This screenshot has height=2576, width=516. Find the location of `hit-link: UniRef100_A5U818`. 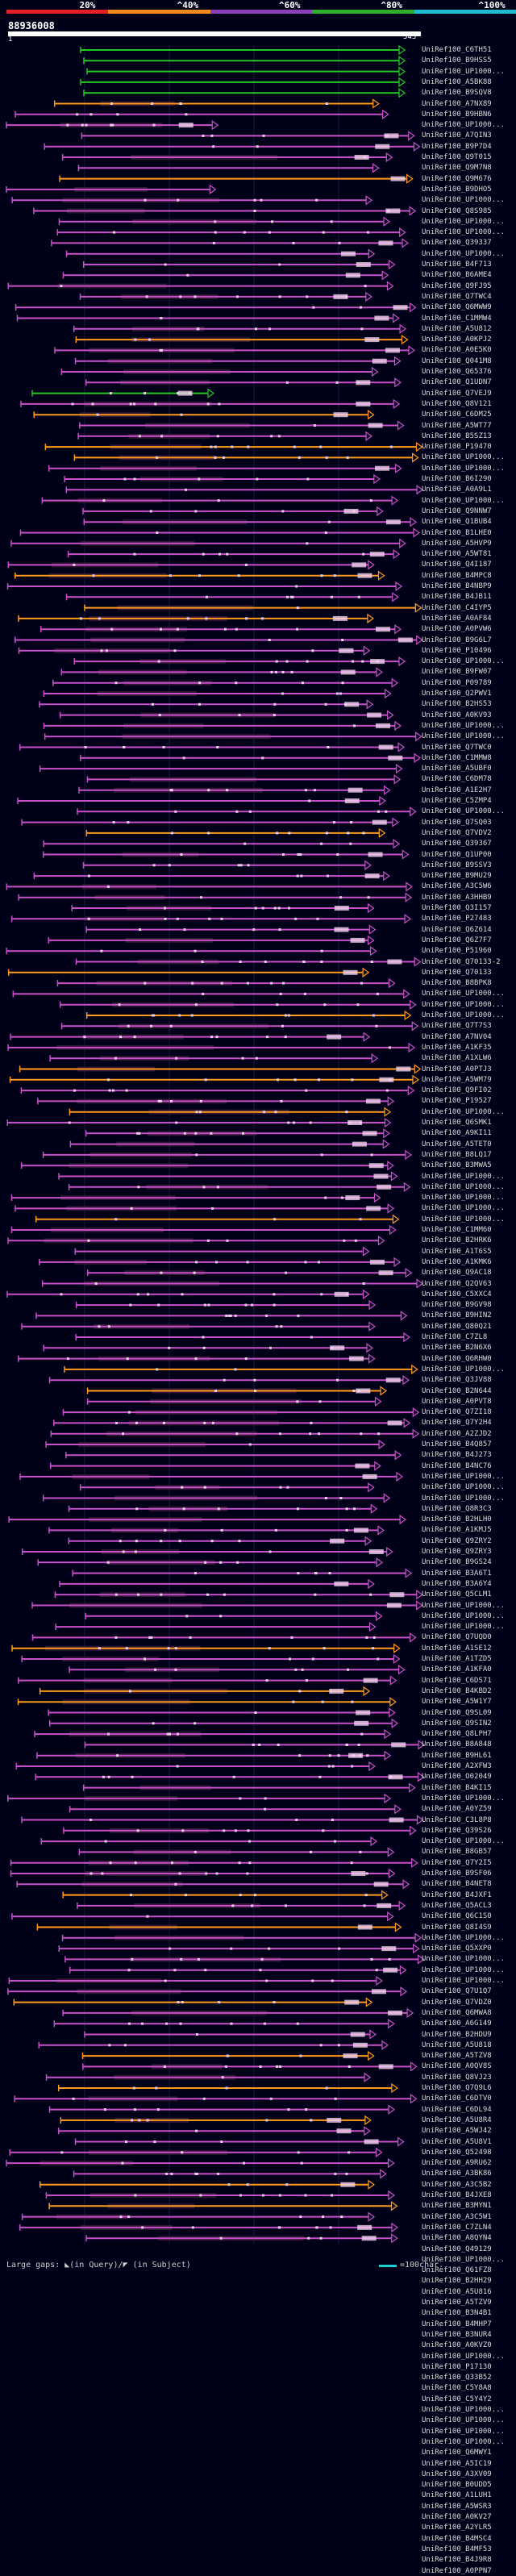

hit-link: UniRef100_A5U818 is located at coordinates (457, 2044).